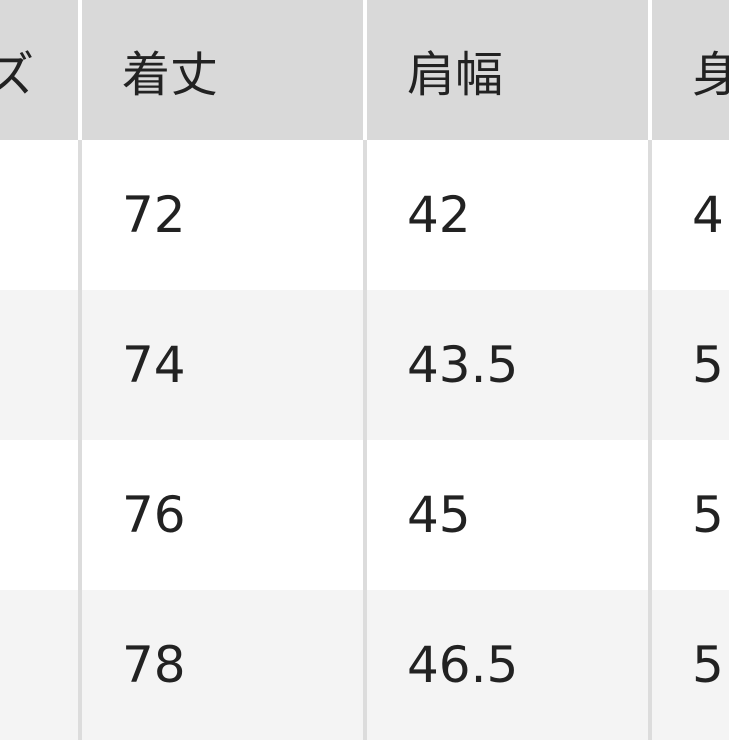 The width and height of the screenshot is (729, 740). What do you see at coordinates (224, 215) in the screenshot?
I see `cell-length: 72` at bounding box center [224, 215].